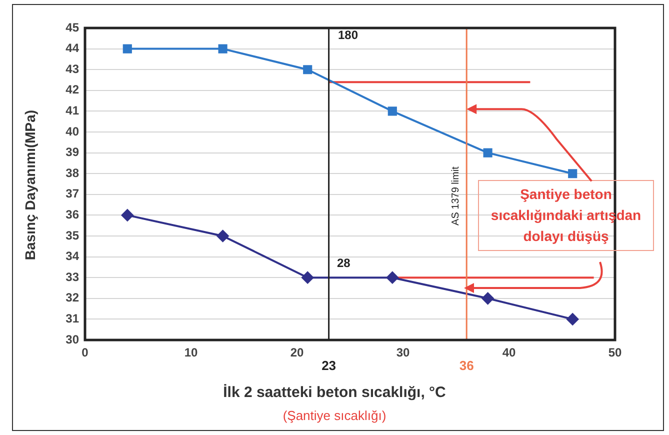 Image resolution: width=669 pixels, height=435 pixels. What do you see at coordinates (73, 235) in the screenshot?
I see `y-tick-label: 35` at bounding box center [73, 235].